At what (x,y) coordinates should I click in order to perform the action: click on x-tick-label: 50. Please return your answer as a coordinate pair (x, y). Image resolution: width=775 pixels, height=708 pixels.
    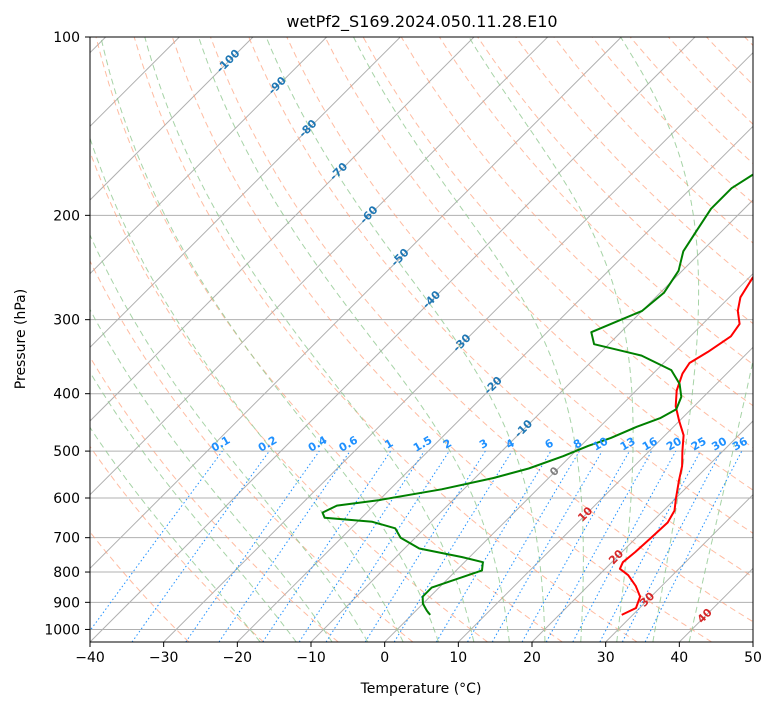
    Looking at the image, I should click on (753, 658).